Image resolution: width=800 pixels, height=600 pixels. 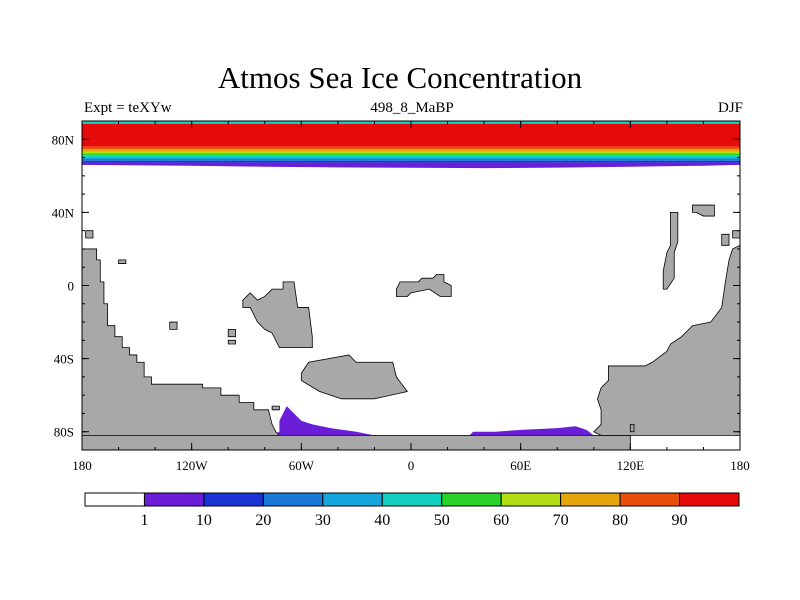 I want to click on lat-tick-label: 80N, so click(x=63, y=139).